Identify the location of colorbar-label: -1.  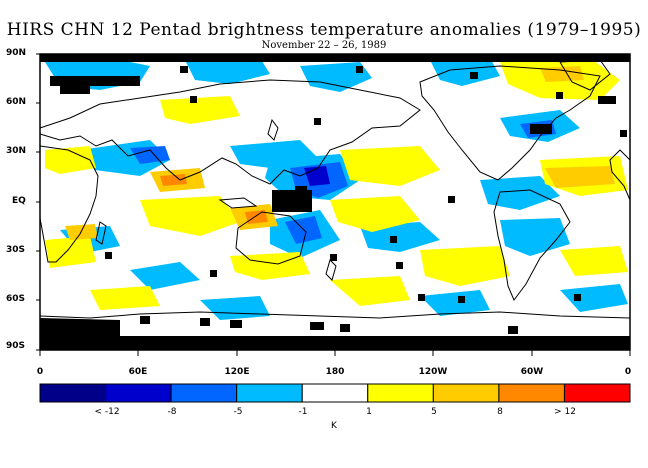
(303, 412).